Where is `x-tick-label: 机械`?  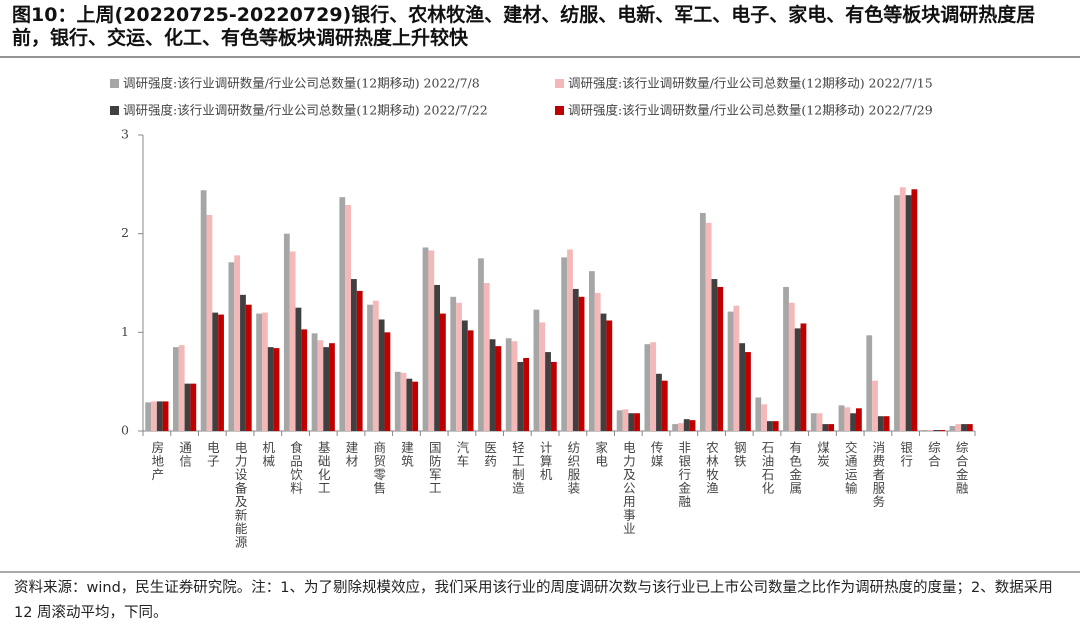 x-tick-label: 机械 is located at coordinates (267, 454).